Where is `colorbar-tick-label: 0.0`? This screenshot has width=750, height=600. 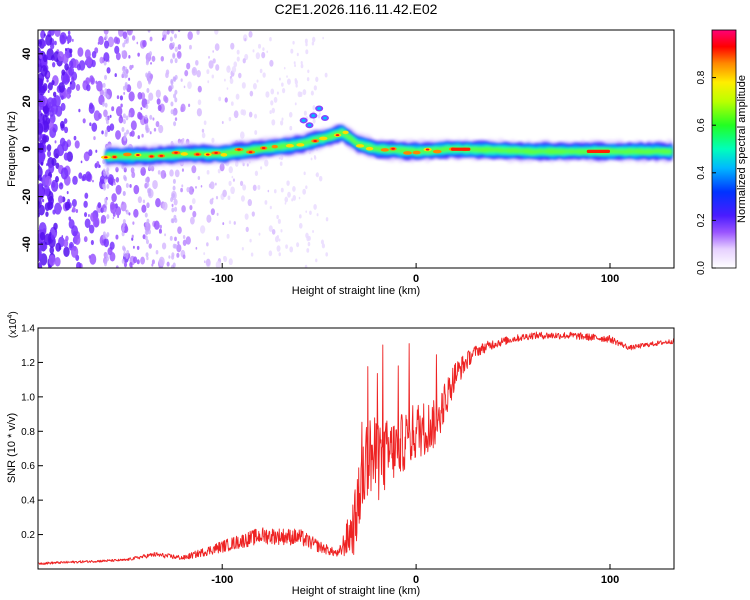
colorbar-tick-label: 0.0 is located at coordinates (701, 268).